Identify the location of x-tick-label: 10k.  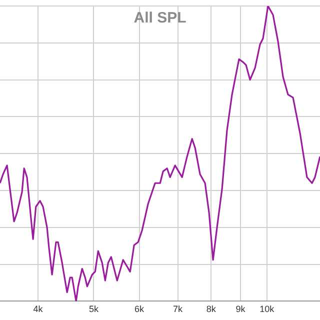
(267, 309).